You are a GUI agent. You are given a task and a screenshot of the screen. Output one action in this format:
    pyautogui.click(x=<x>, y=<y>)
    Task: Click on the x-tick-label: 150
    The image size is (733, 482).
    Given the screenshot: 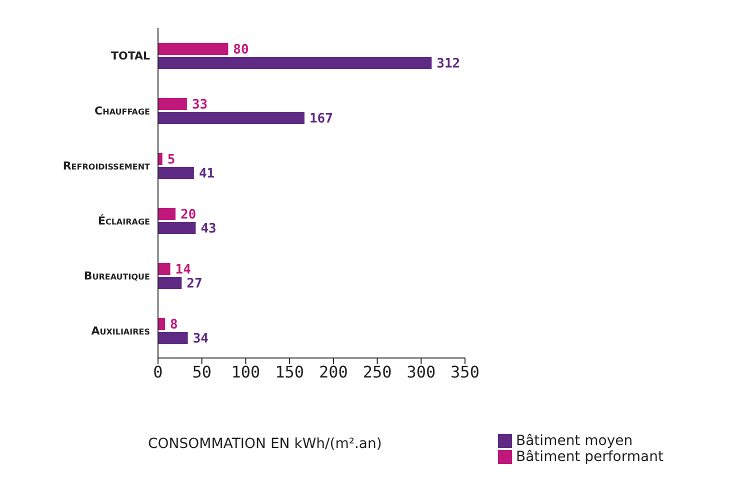 What is the action you would take?
    pyautogui.click(x=289, y=372)
    